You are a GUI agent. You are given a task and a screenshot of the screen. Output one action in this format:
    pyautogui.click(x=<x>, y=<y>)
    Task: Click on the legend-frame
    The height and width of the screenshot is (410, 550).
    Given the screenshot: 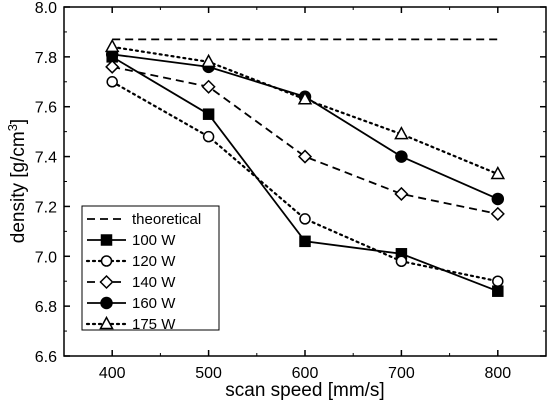 What is the action you would take?
    pyautogui.click(x=150, y=268)
    